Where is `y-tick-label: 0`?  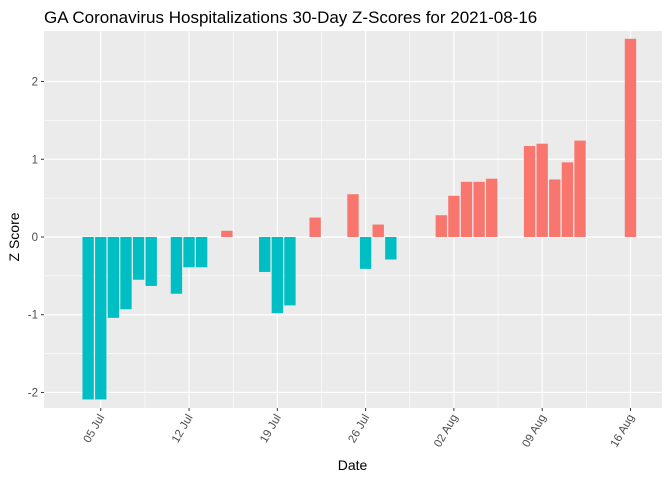
y-tick-label: 0 is located at coordinates (35, 238).